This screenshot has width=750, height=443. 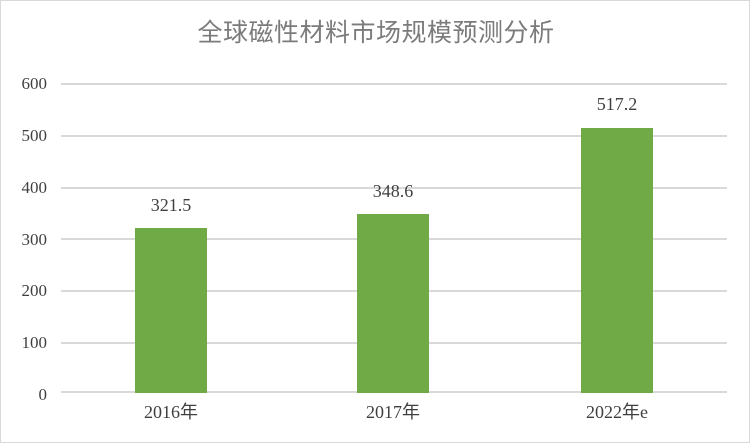 What do you see at coordinates (393, 303) in the screenshot?
I see `bar-2017` at bounding box center [393, 303].